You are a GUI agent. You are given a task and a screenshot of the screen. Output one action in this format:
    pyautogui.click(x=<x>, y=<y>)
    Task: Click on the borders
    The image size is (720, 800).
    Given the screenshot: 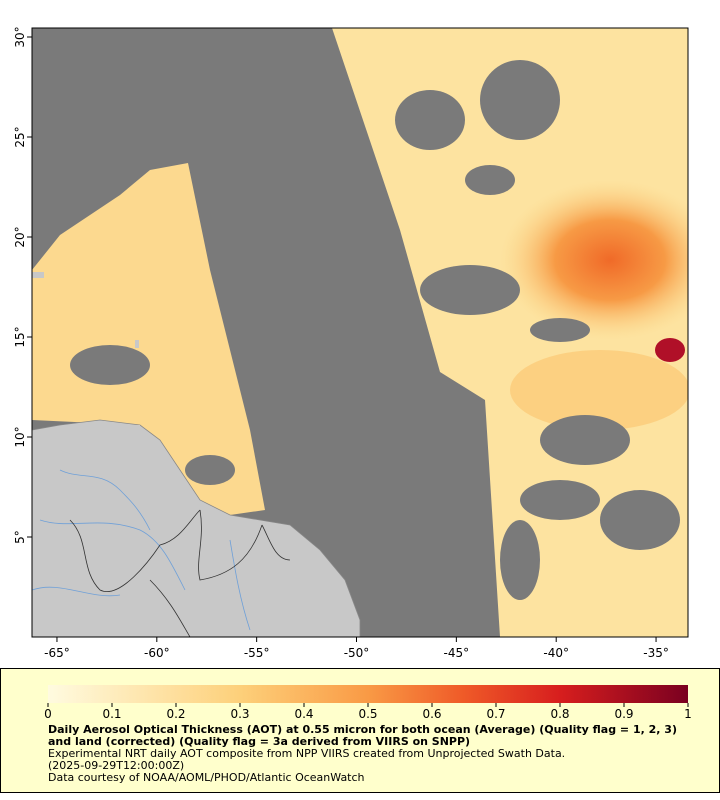 What is the action you would take?
    pyautogui.click(x=180, y=573)
    